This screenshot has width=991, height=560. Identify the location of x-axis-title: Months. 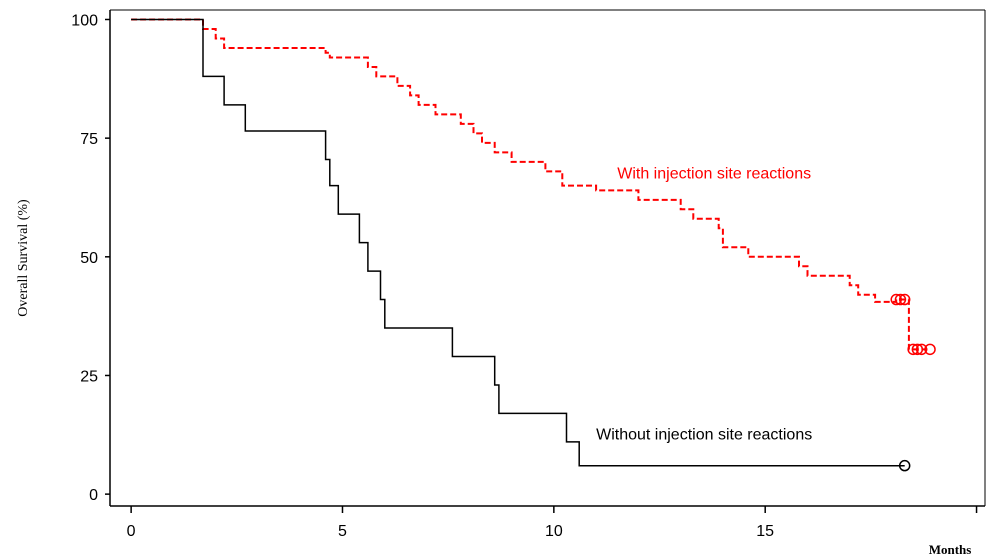
(950, 549).